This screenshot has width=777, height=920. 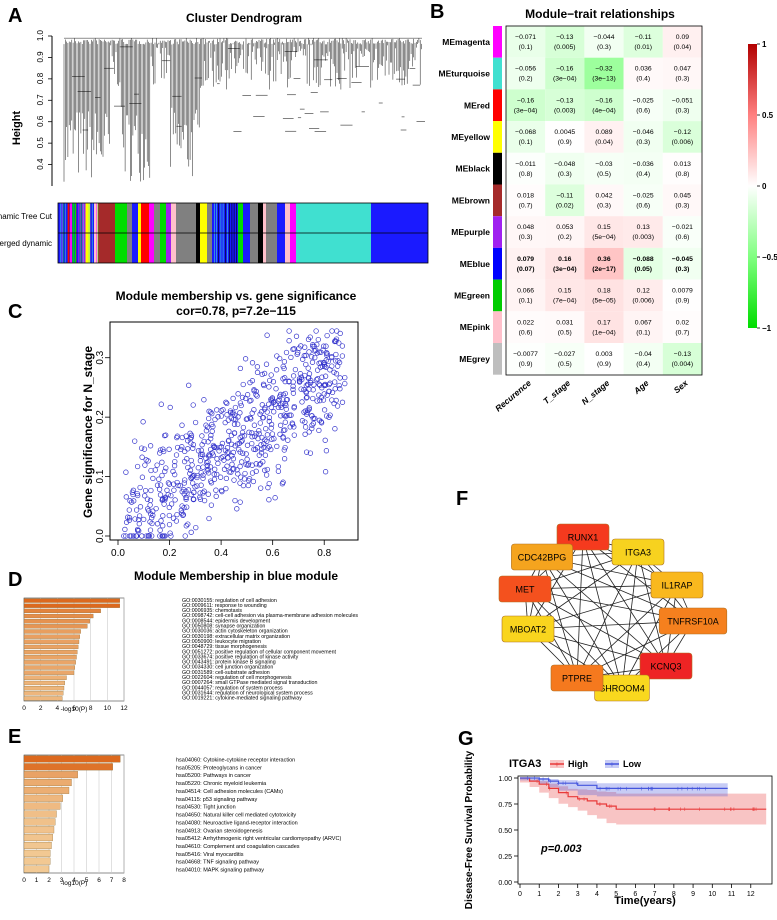 I want to click on enrichment-x-tick-label: 4, so click(x=74, y=880).